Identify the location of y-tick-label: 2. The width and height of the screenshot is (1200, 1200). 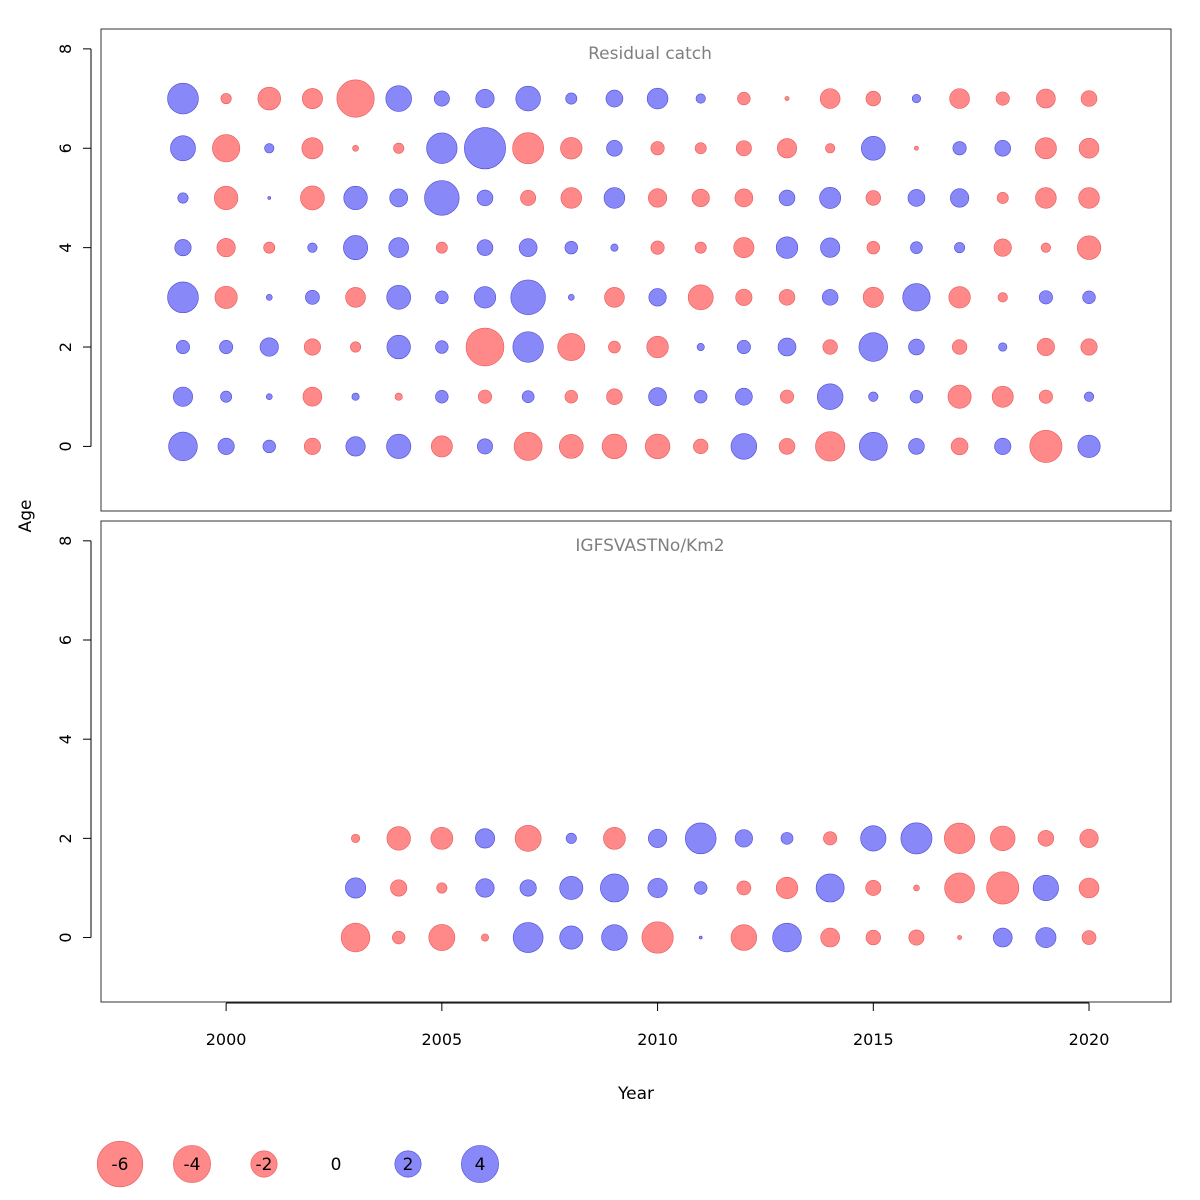
(65, 347).